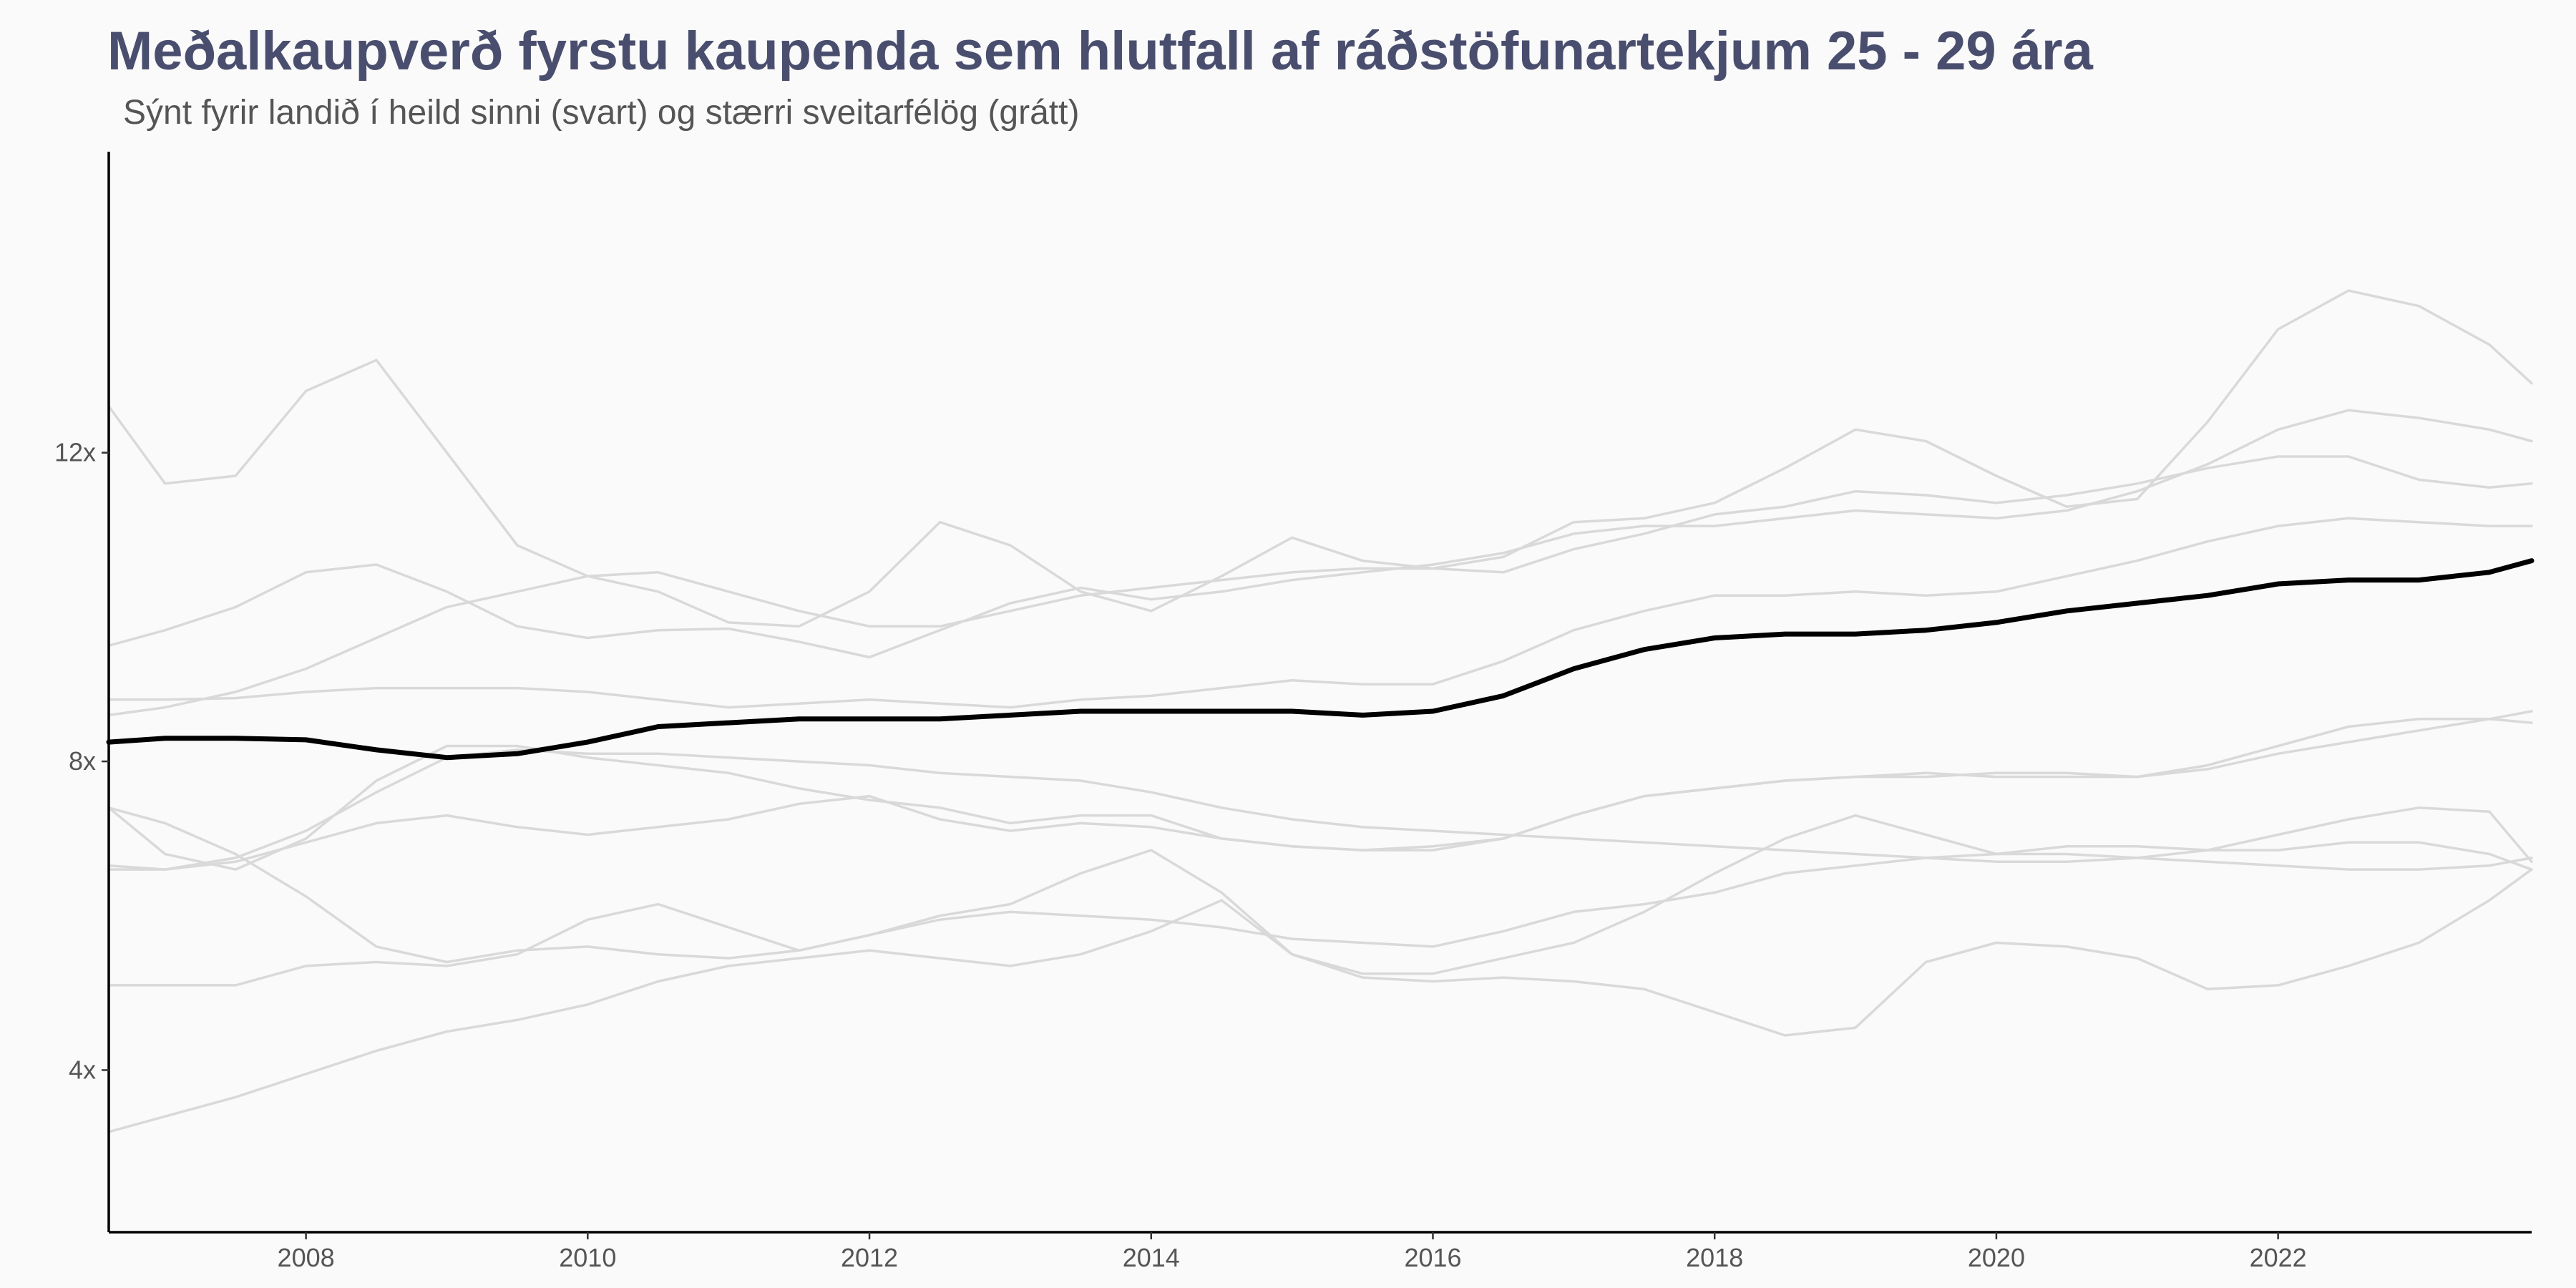 This screenshot has width=2576, height=1288. Describe the element at coordinates (1714, 1257) in the screenshot. I see `x-tick-label: 2018` at that location.